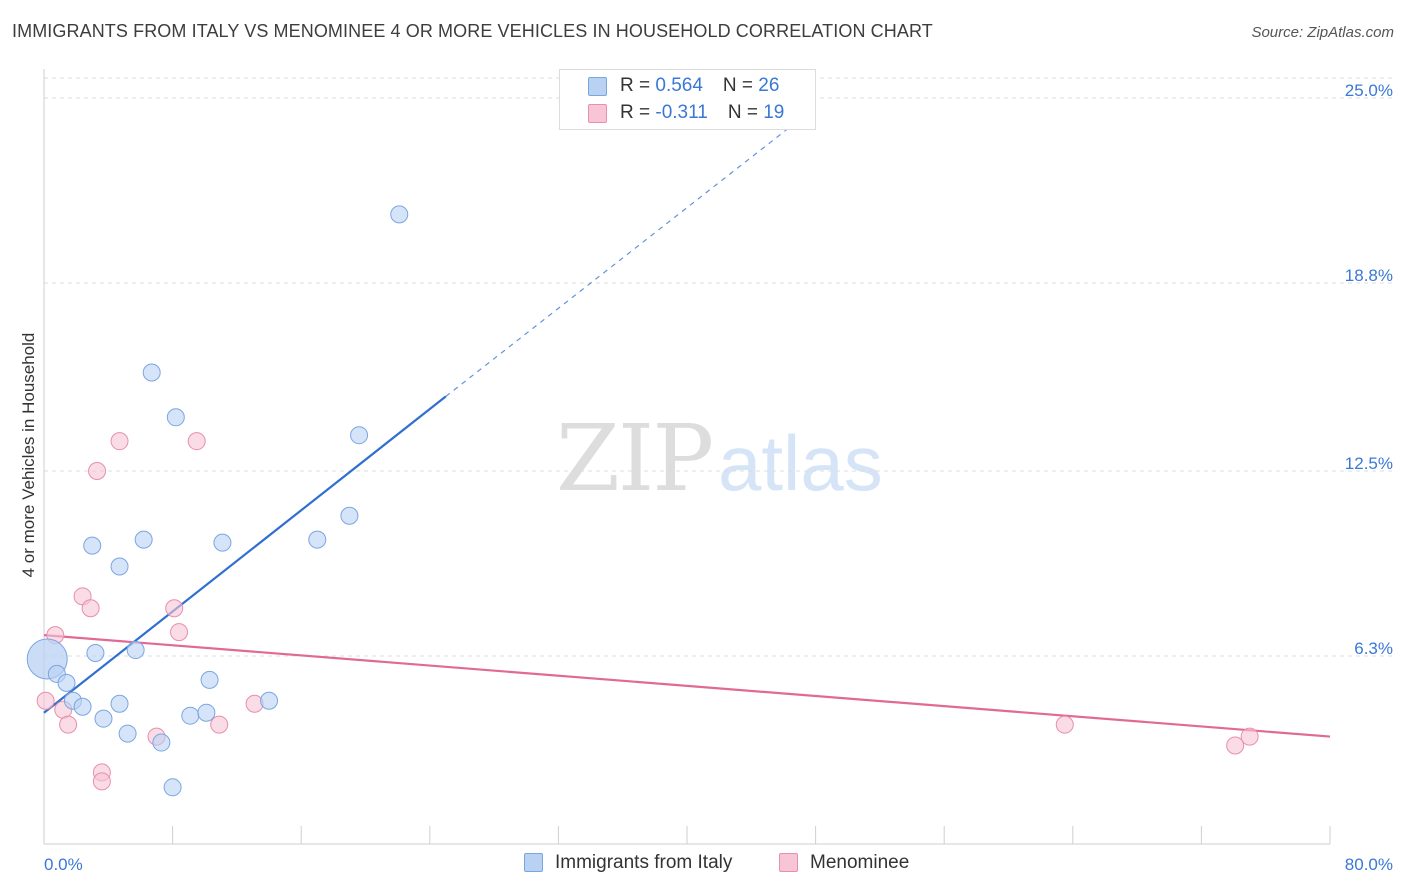 The image size is (1406, 892). Describe the element at coordinates (774, 112) in the screenshot. I see `legend-n-value: 19` at that location.